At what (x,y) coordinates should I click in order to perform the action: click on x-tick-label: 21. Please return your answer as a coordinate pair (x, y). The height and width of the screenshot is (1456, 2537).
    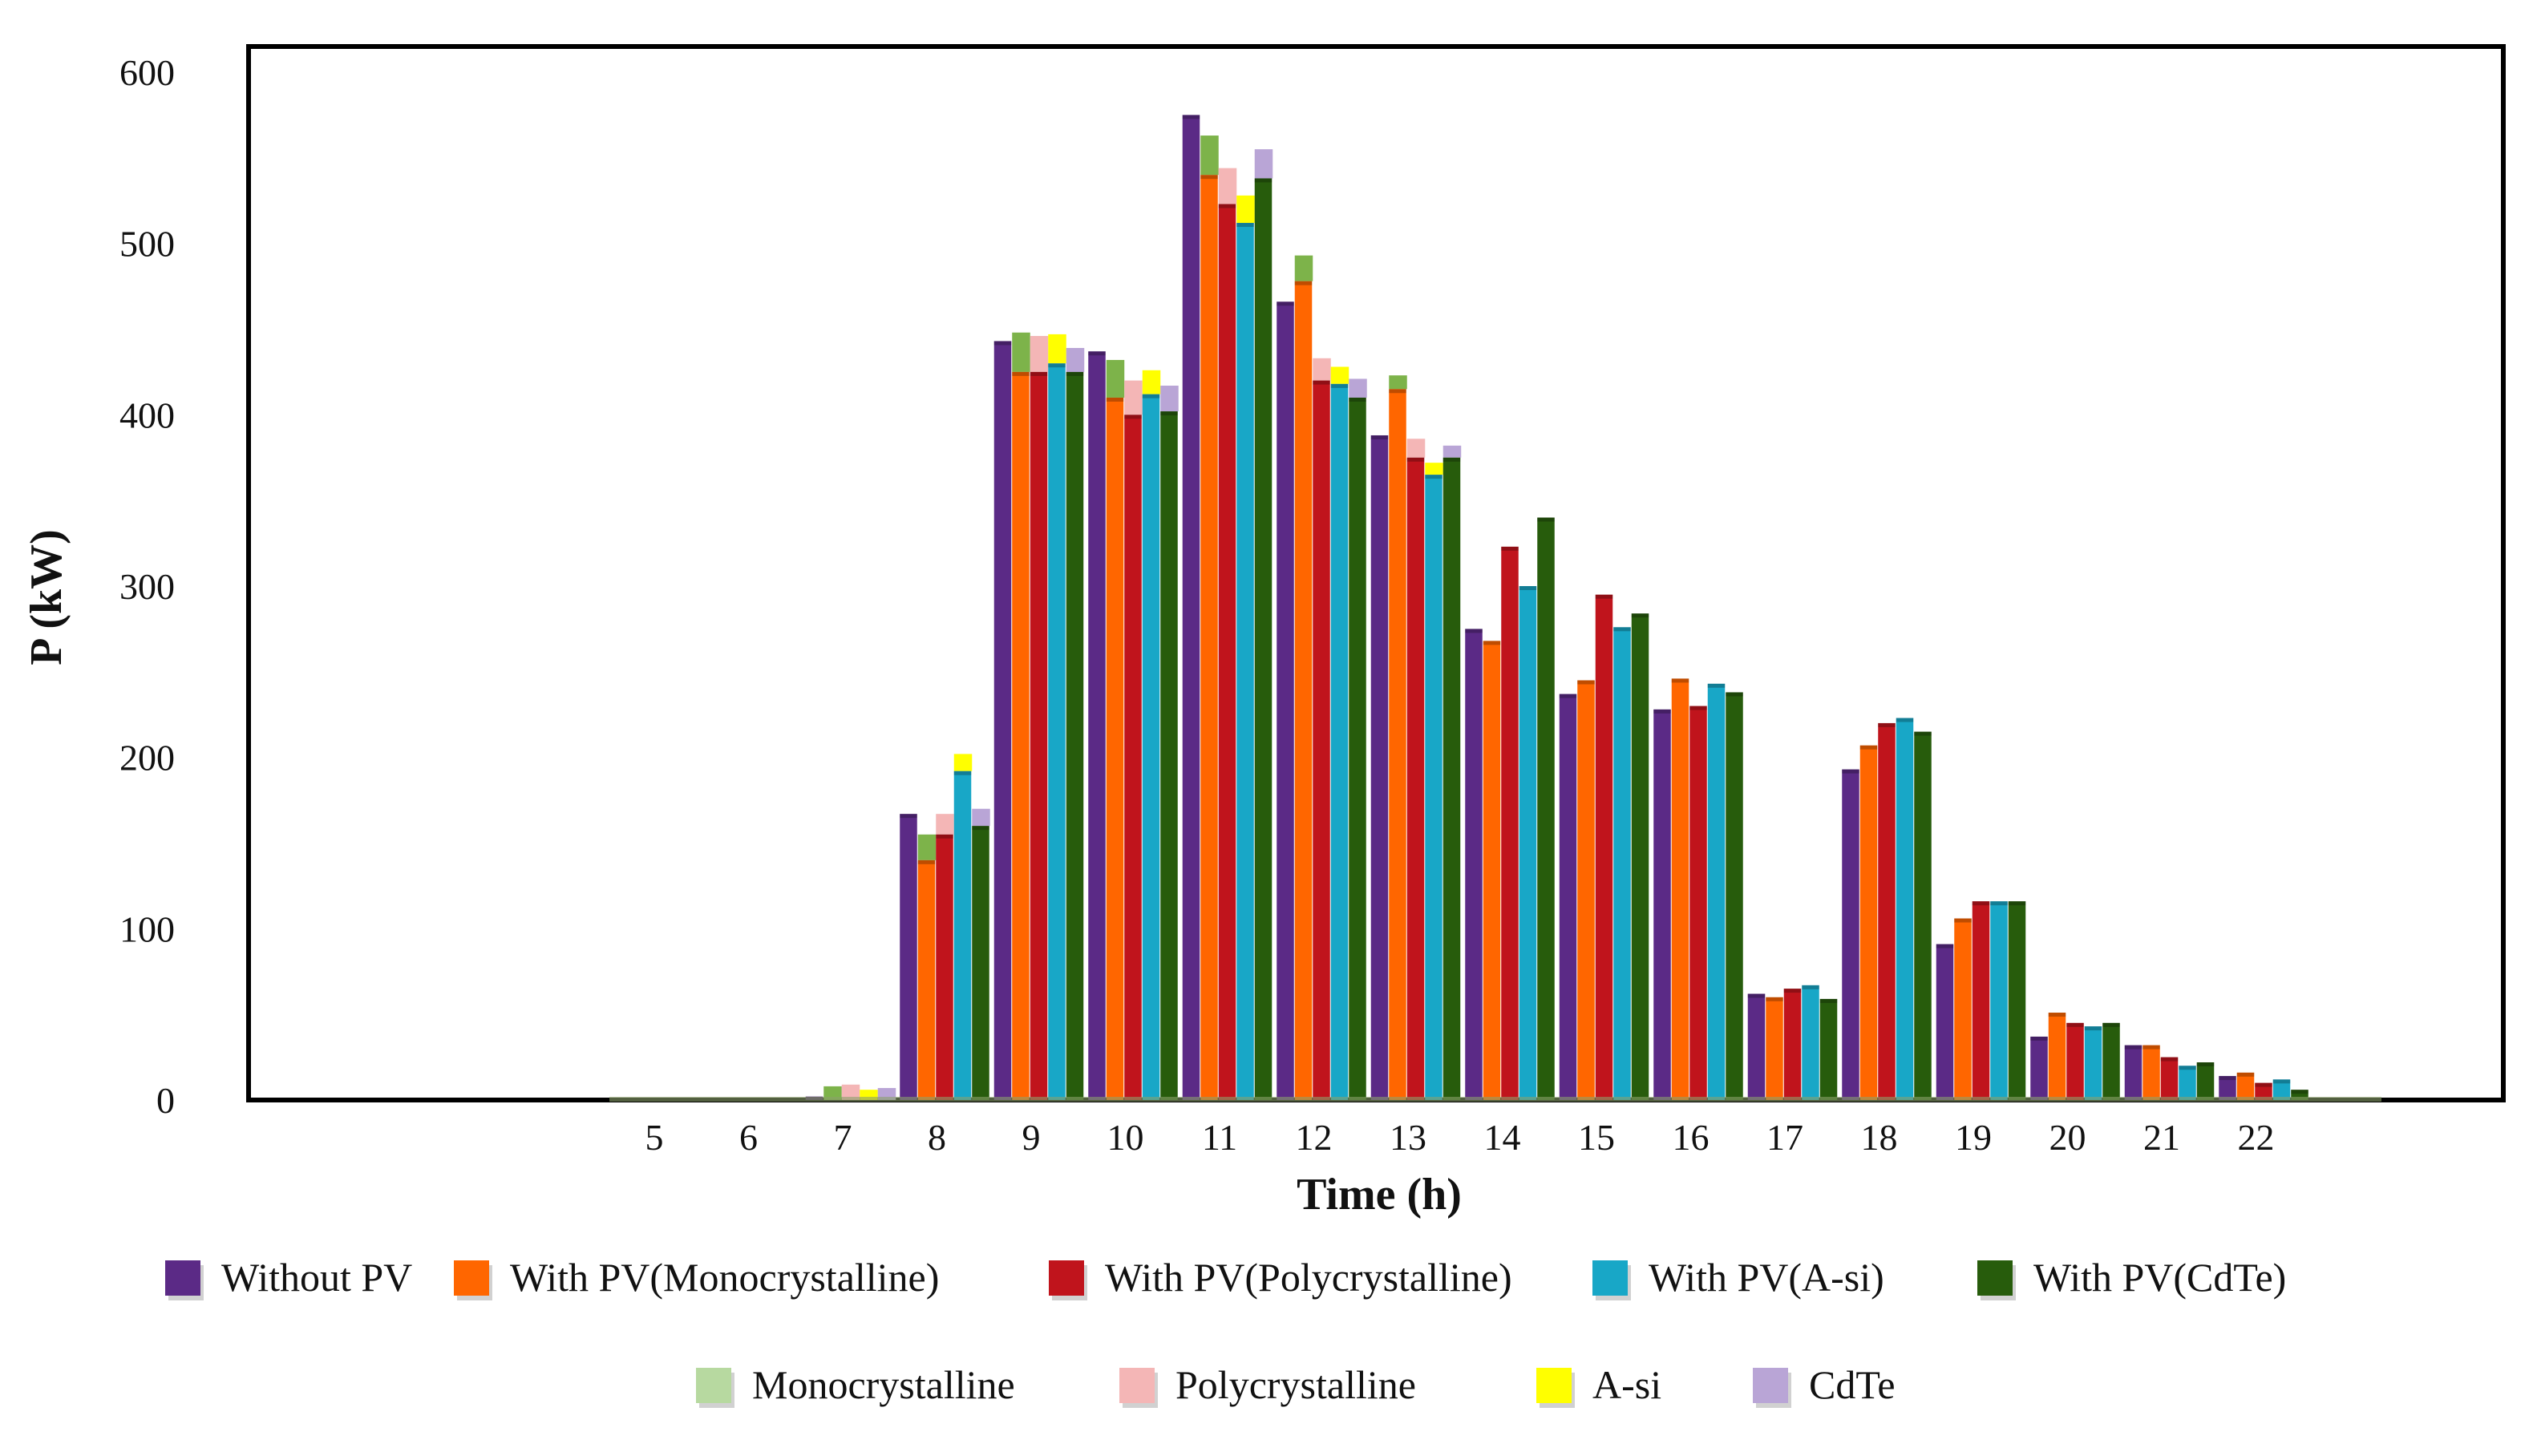
    Looking at the image, I should click on (2162, 1137).